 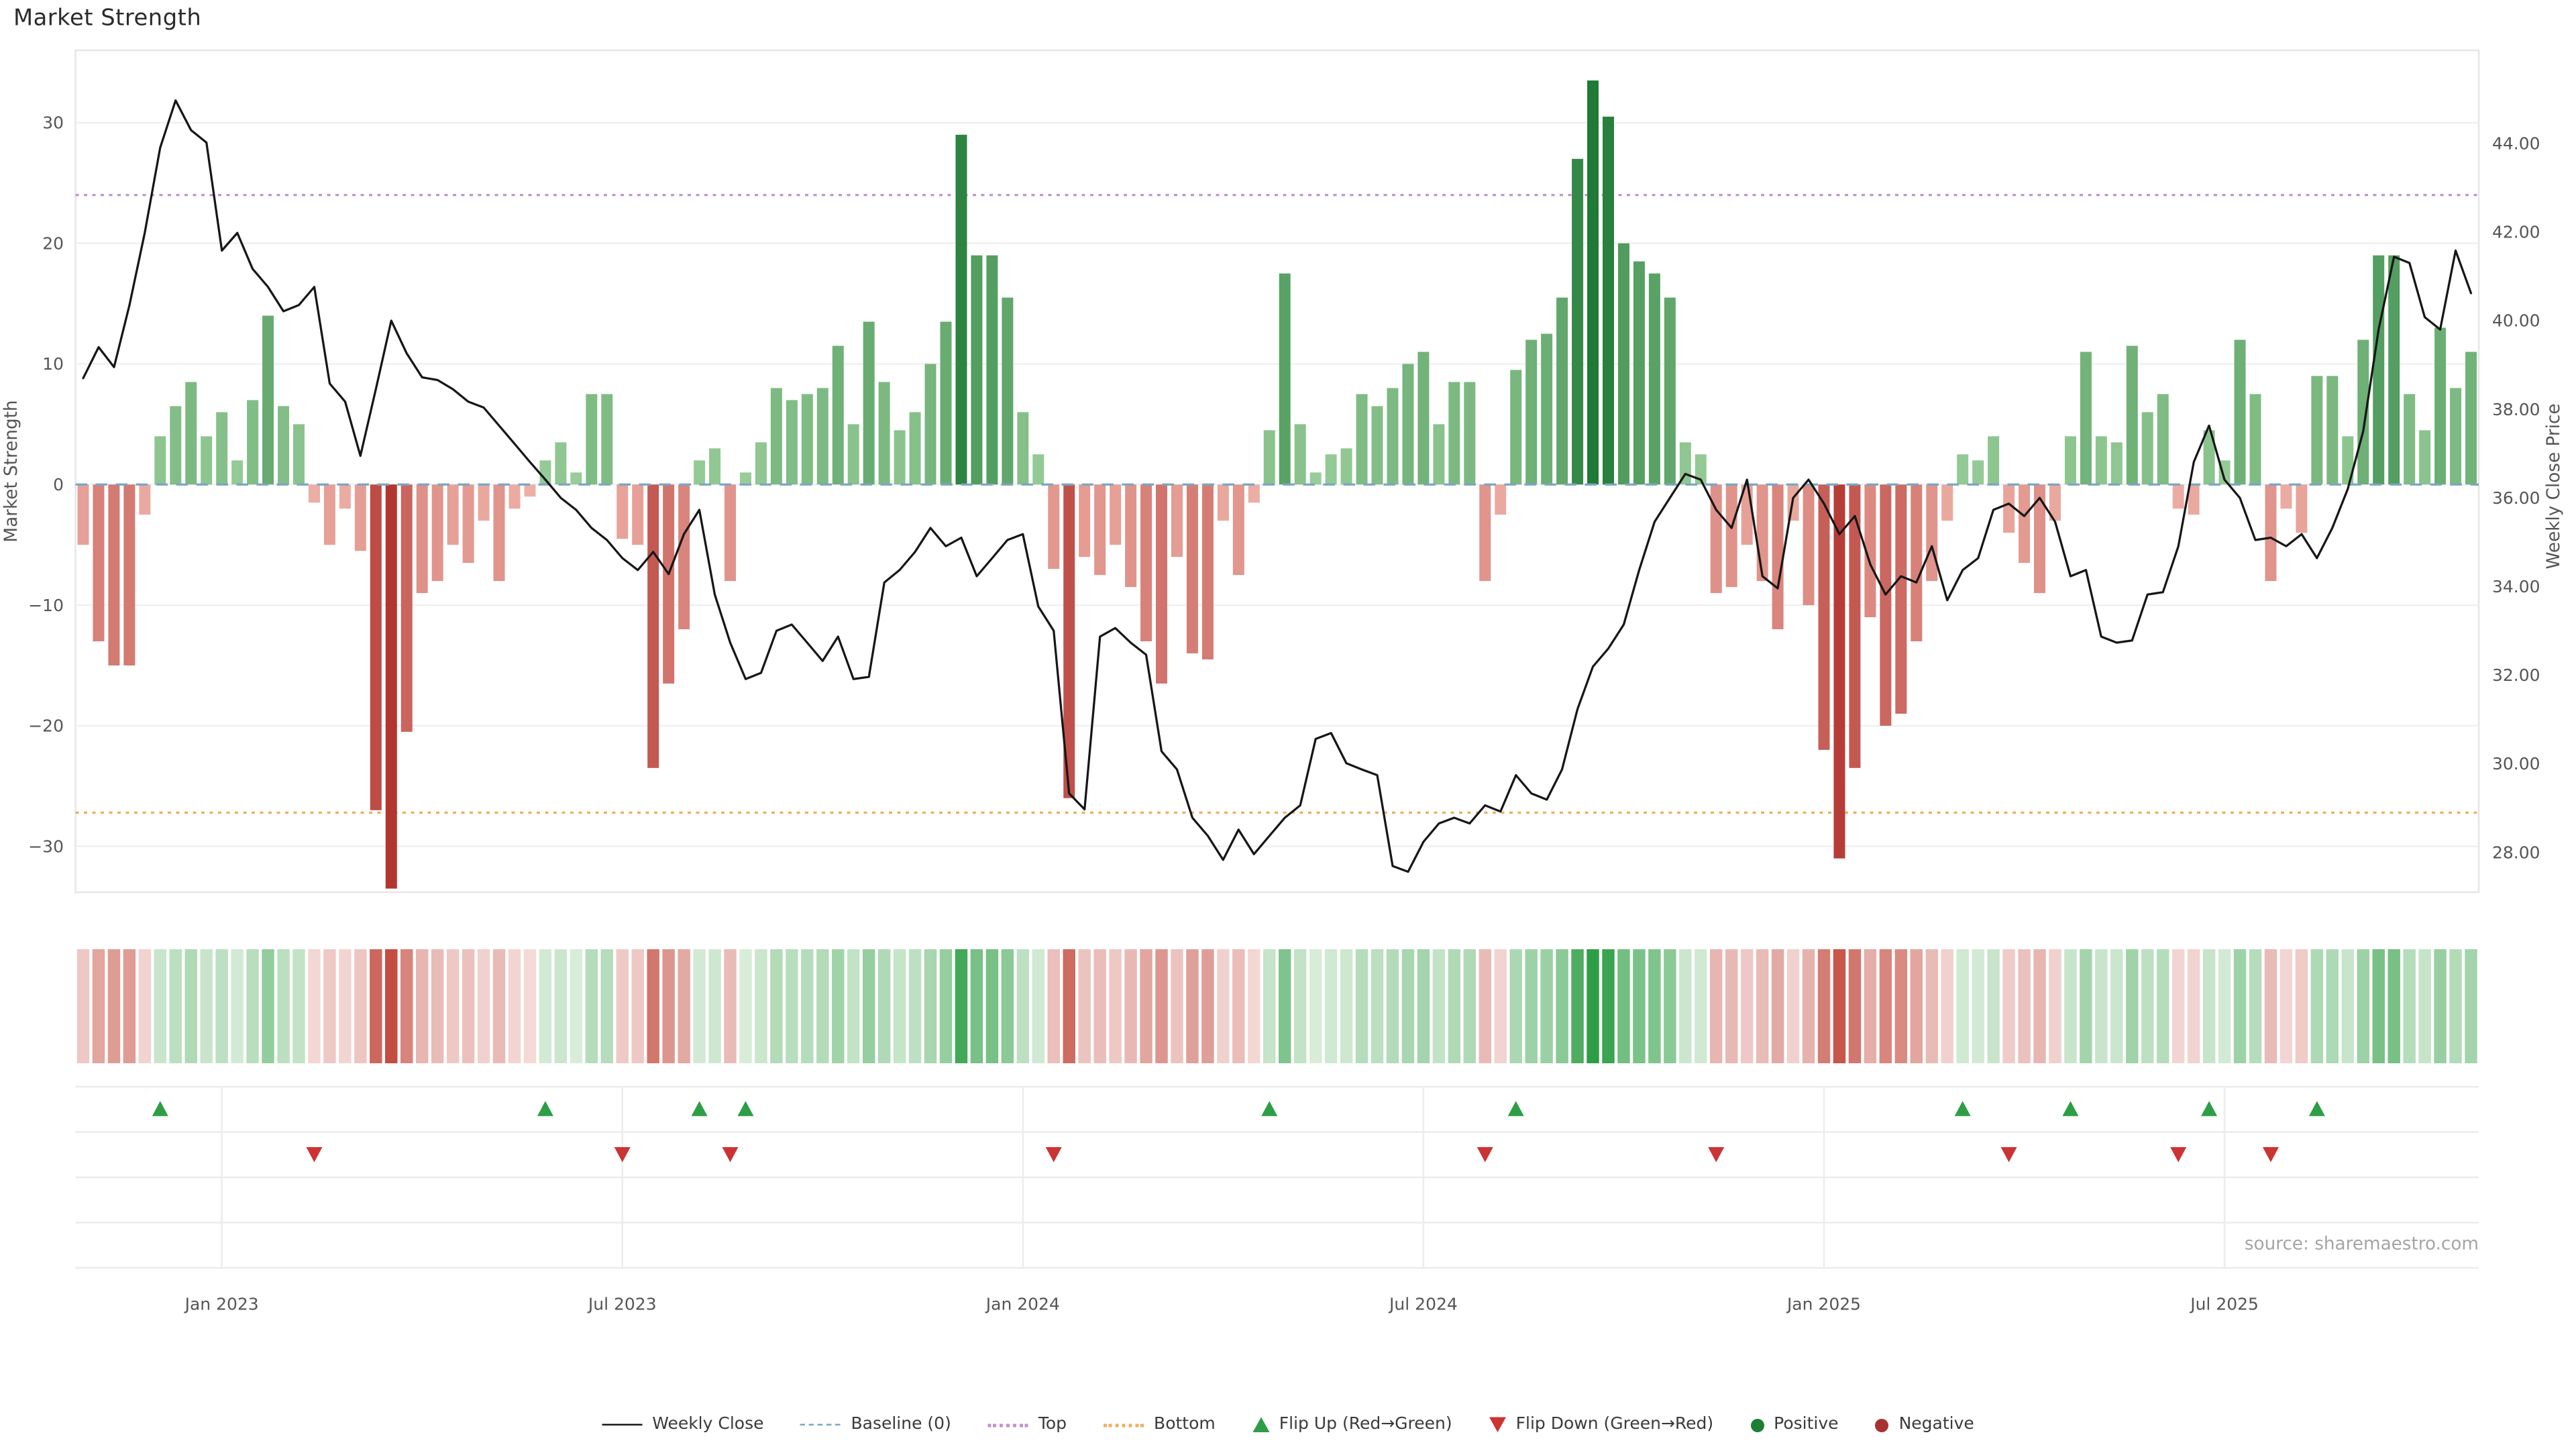 I want to click on legend-label: Negative, so click(x=1936, y=1424).